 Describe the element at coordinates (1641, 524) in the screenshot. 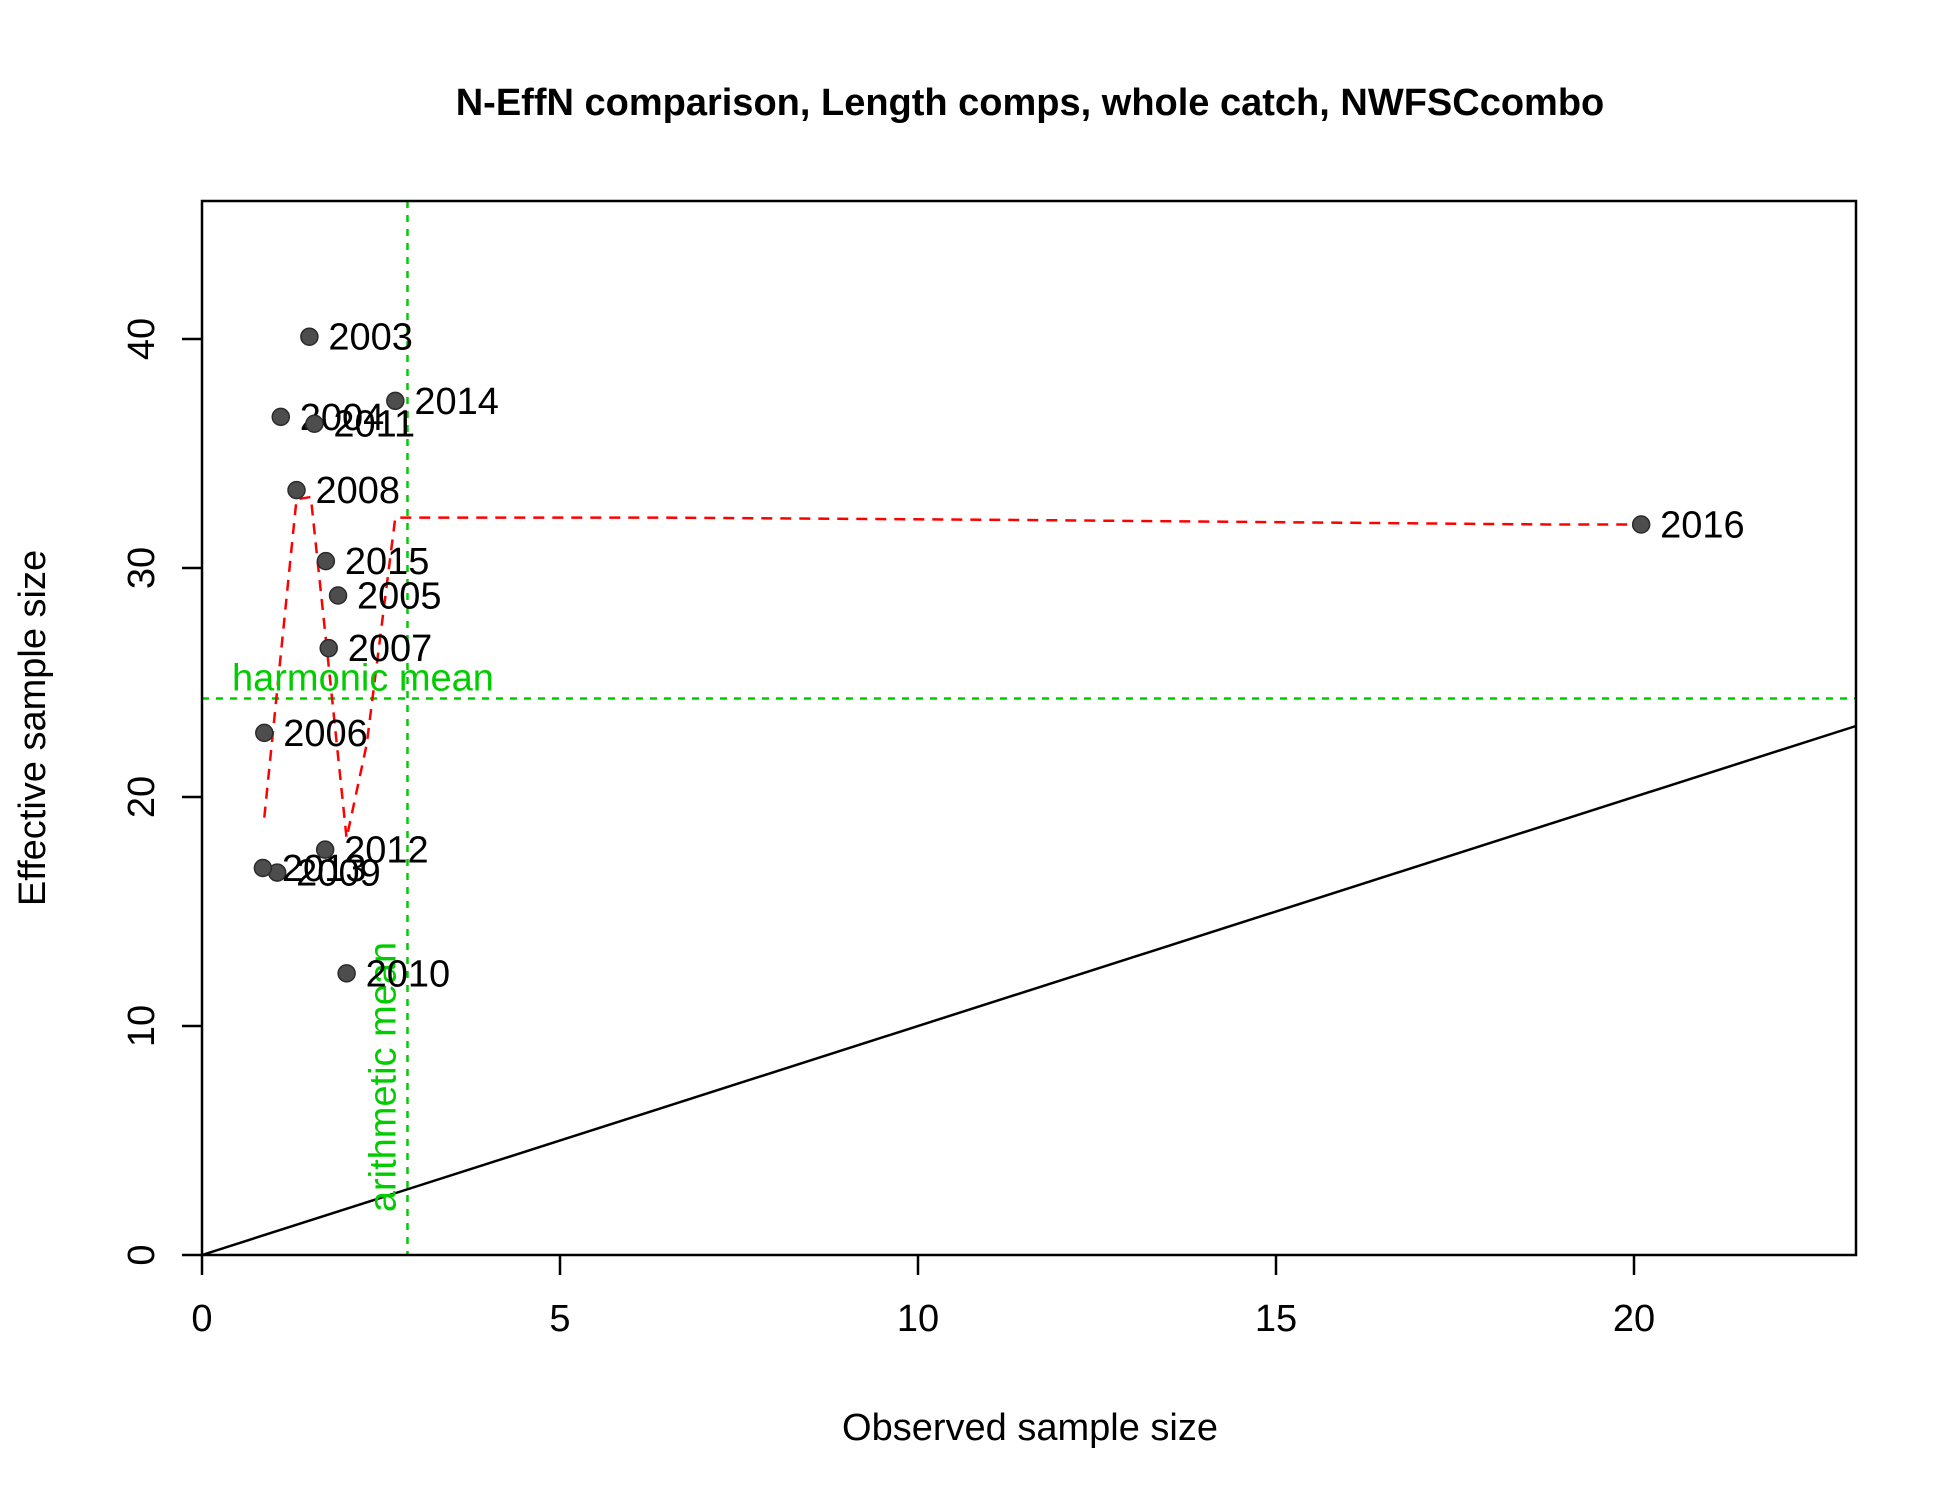

I see `point-2016` at that location.